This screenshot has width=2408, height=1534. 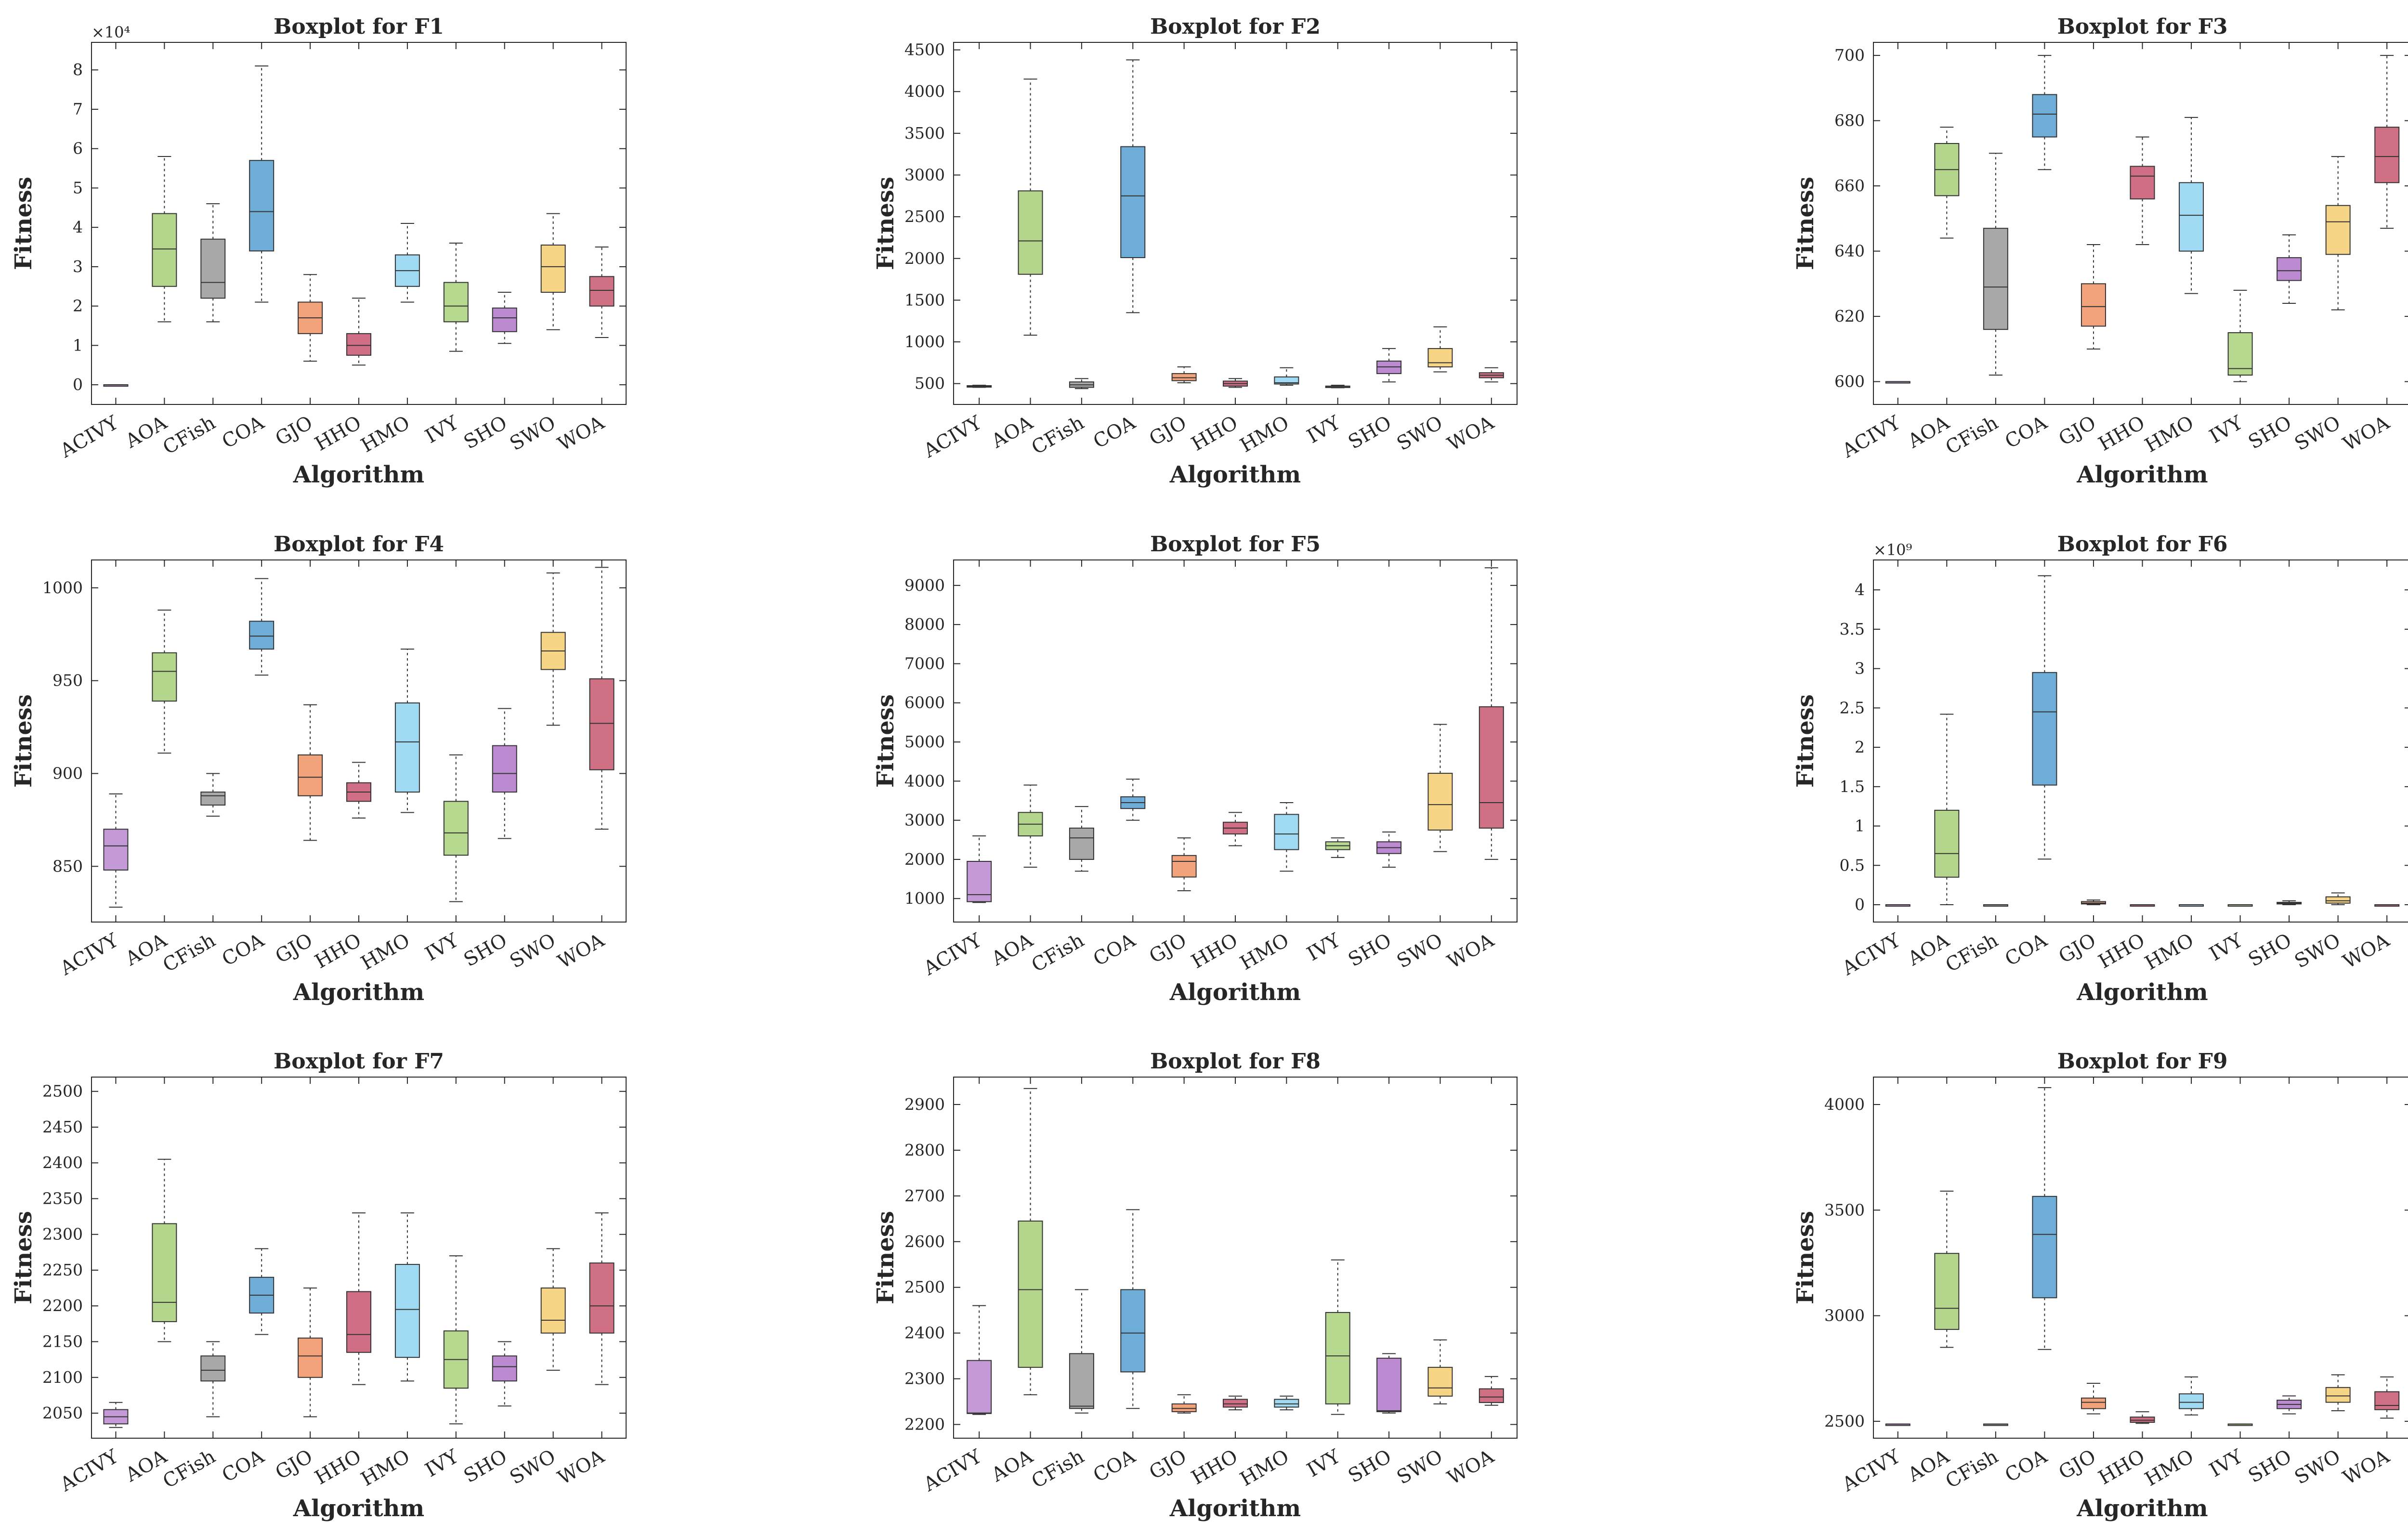 I want to click on y-tick-label: 620, so click(x=1849, y=316).